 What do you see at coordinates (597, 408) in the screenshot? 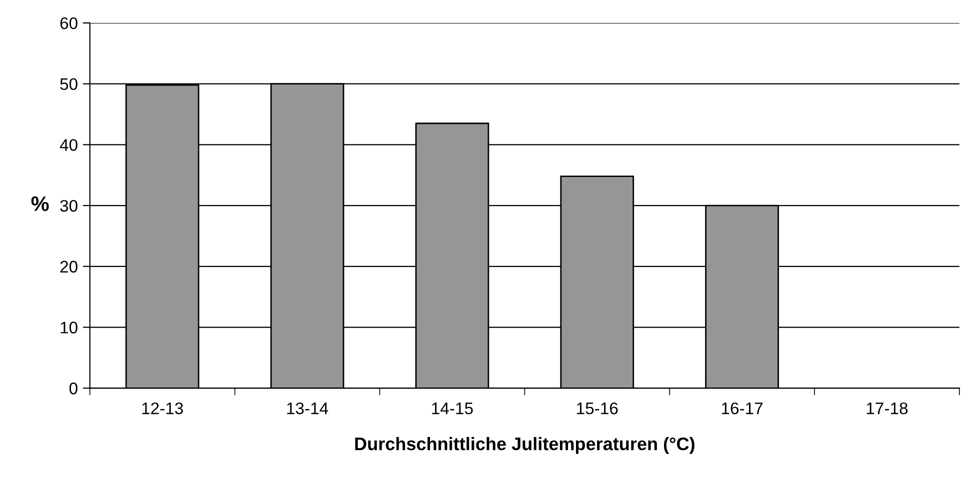
I see `x-tick-label: 15-16` at bounding box center [597, 408].